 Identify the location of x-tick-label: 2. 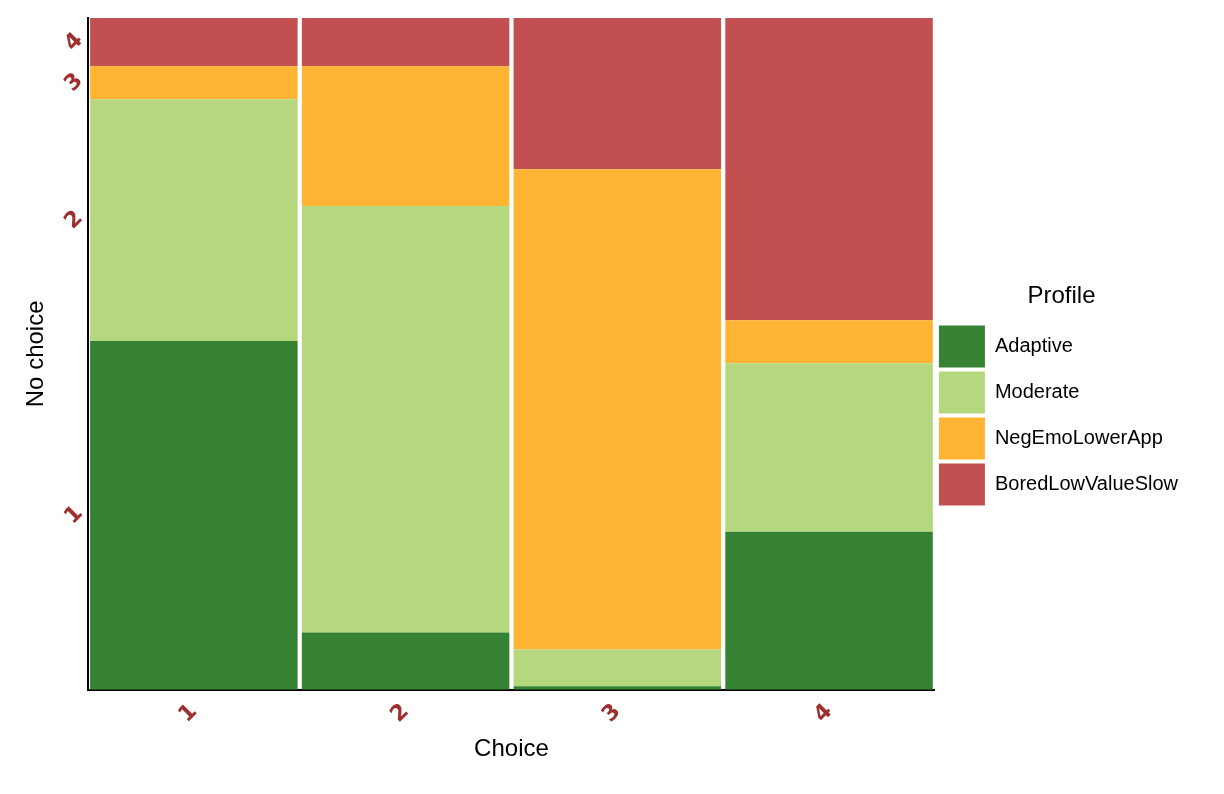
(399, 712).